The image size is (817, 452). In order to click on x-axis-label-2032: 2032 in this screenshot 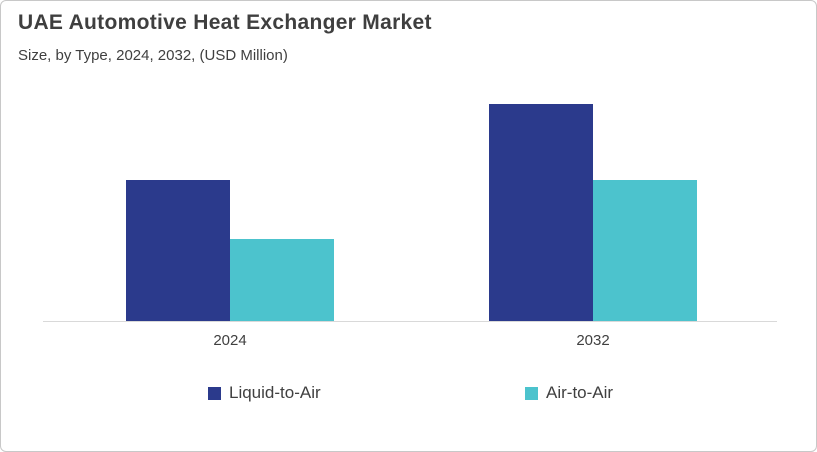, I will do `click(593, 340)`.